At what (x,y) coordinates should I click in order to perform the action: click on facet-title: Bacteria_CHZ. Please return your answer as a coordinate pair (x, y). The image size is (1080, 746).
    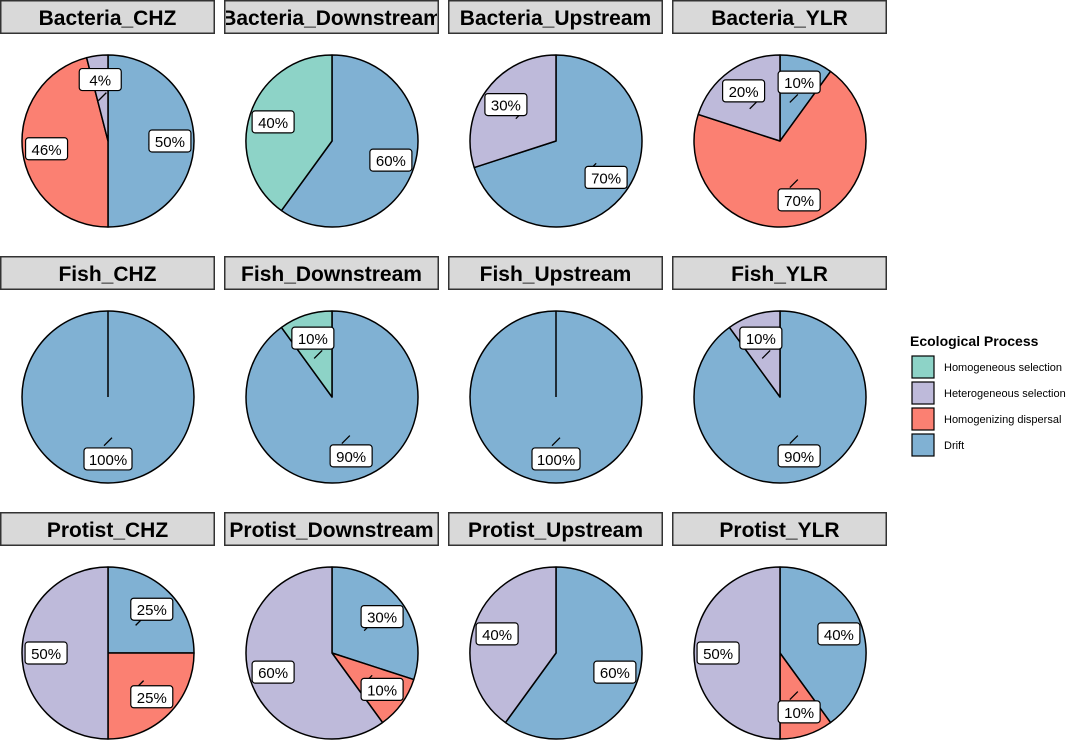
    Looking at the image, I should click on (108, 18).